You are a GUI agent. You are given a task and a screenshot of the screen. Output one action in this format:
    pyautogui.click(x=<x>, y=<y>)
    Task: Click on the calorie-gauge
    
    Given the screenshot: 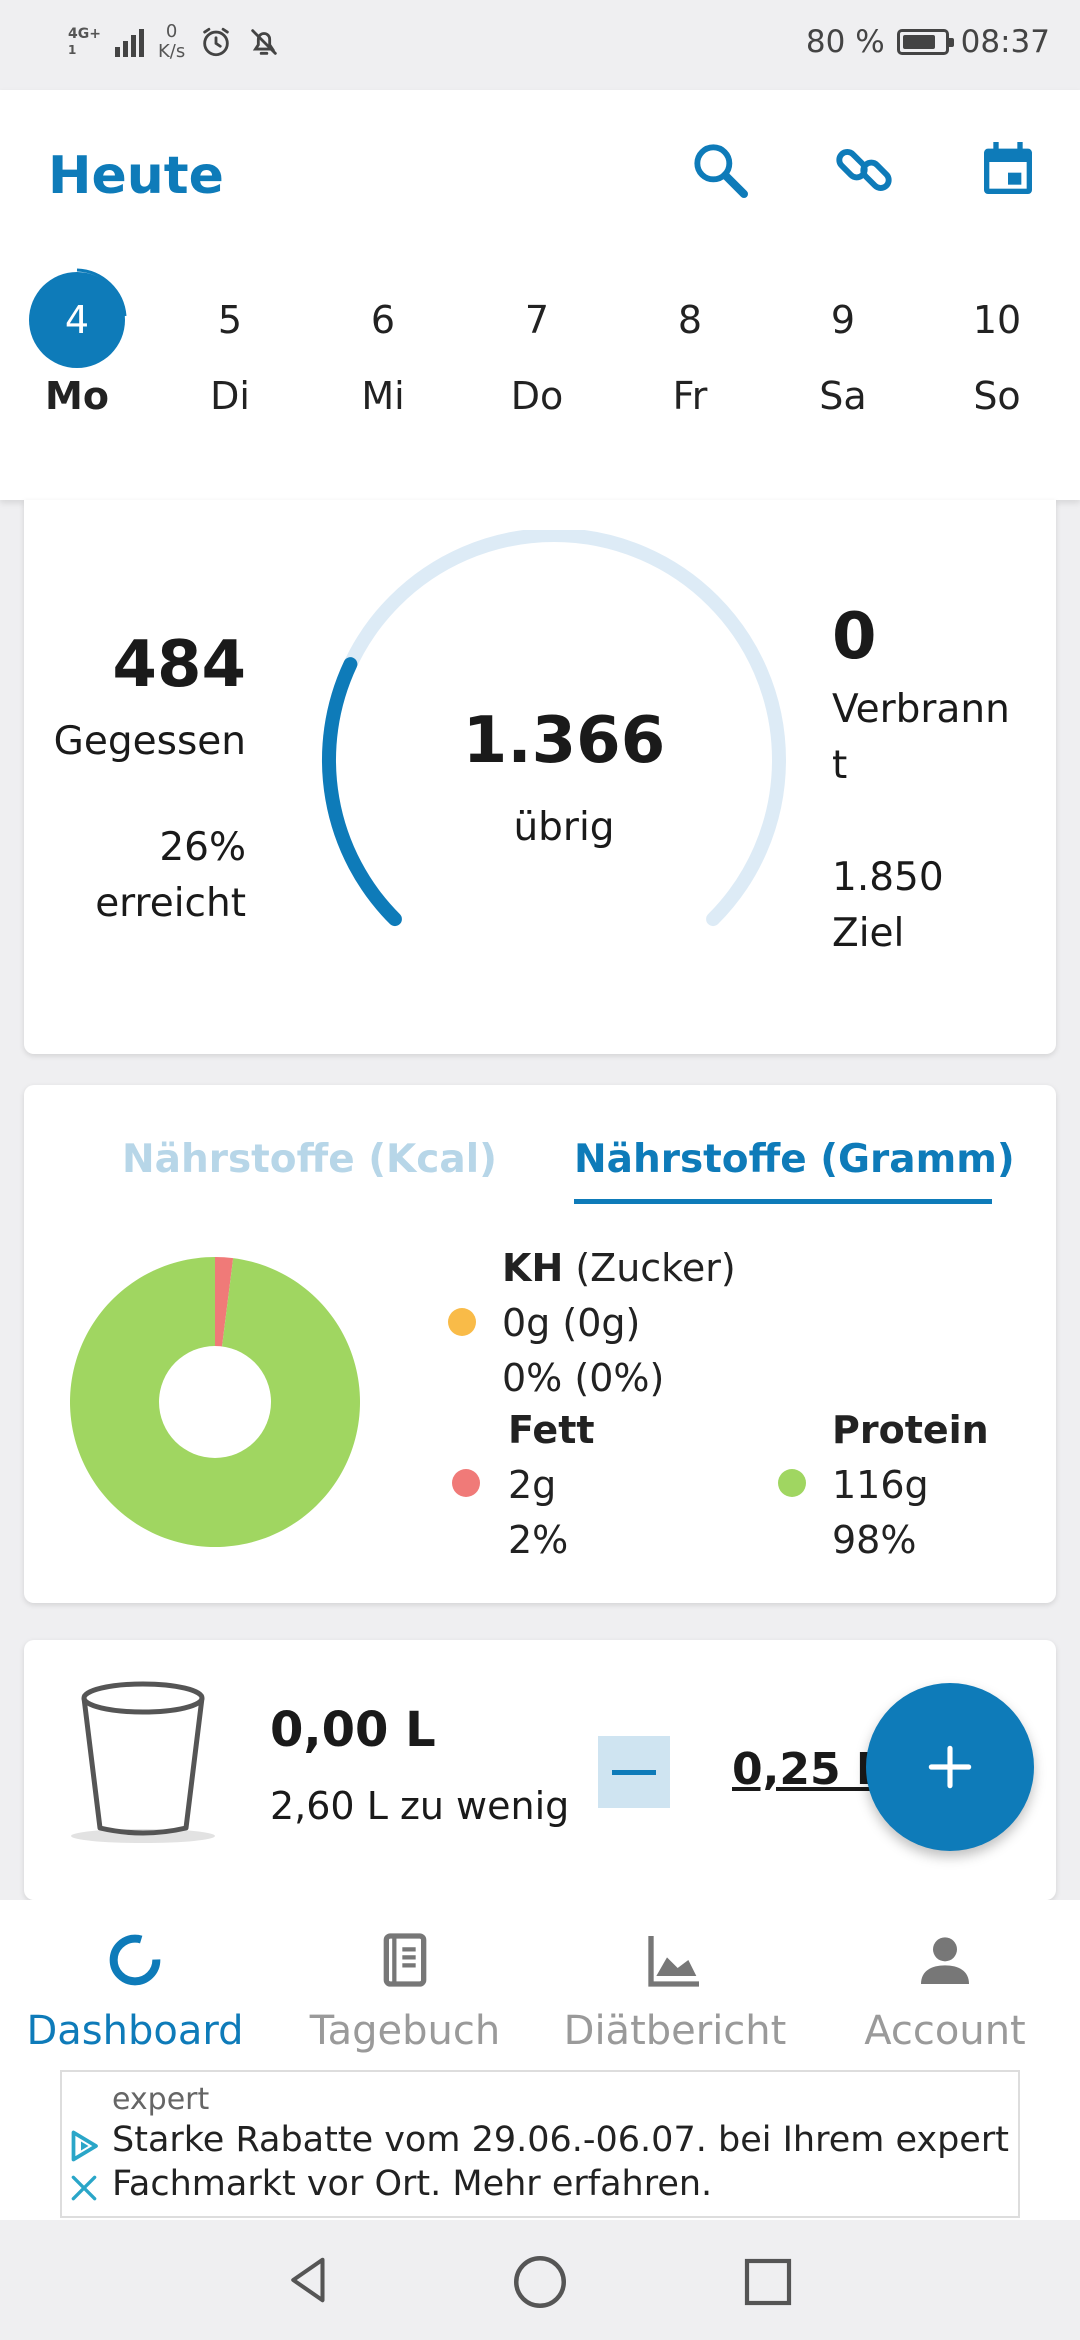 What is the action you would take?
    pyautogui.click(x=554, y=728)
    